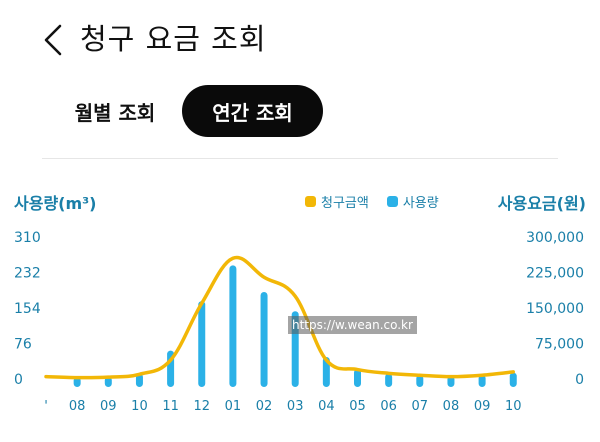 Image resolution: width=600 pixels, height=442 pixels. What do you see at coordinates (55, 203) in the screenshot?
I see `left-axis-title: 사용량(m³)` at bounding box center [55, 203].